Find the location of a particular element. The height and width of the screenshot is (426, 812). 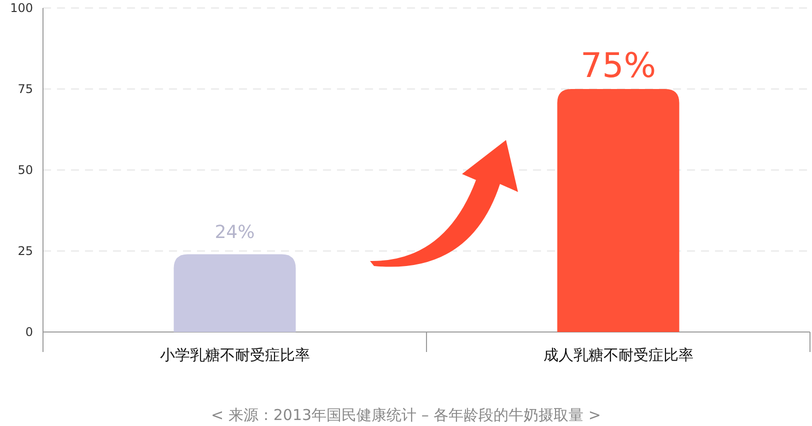

y-tick-label: 100 is located at coordinates (21, 8).